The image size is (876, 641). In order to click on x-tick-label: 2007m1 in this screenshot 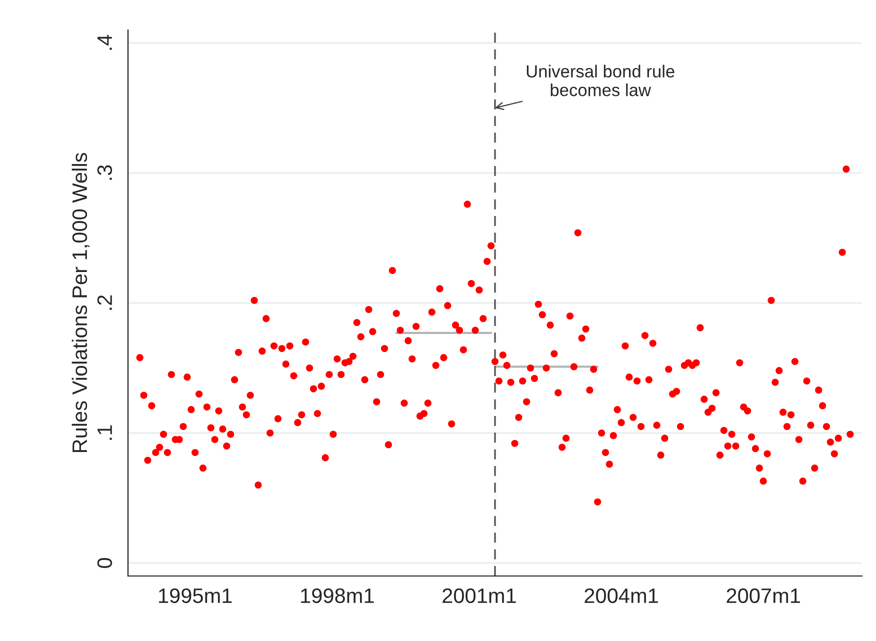, I will do `click(763, 596)`.